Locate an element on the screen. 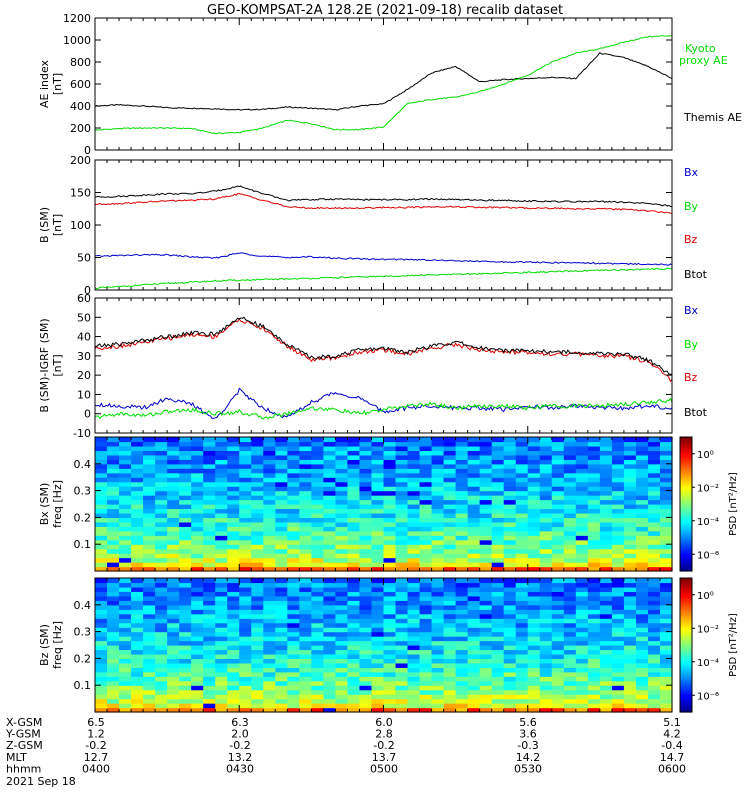 The height and width of the screenshot is (800, 750). y-axis-label: AE index is located at coordinates (44, 83).